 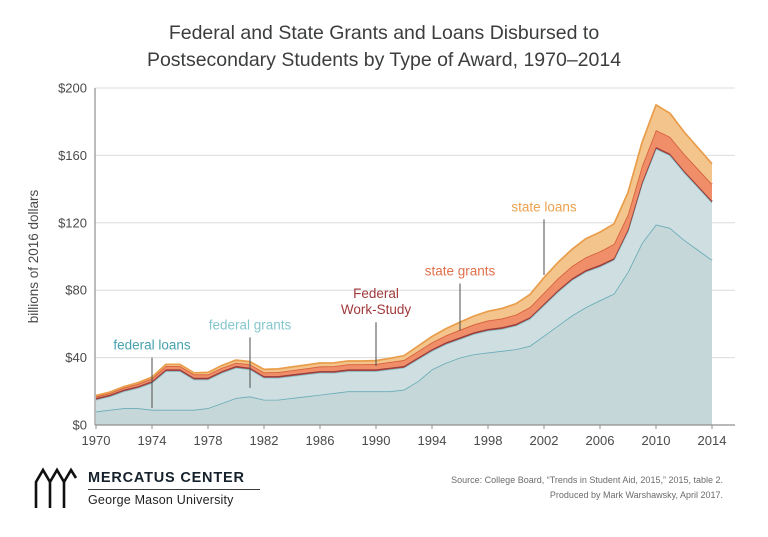 What do you see at coordinates (250, 324) in the screenshot?
I see `annotation-label: federal grants` at bounding box center [250, 324].